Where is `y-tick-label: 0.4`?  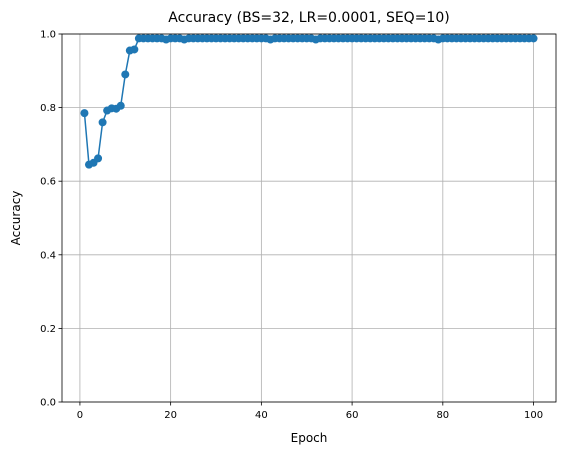
y-tick-label: 0.4 is located at coordinates (48, 255).